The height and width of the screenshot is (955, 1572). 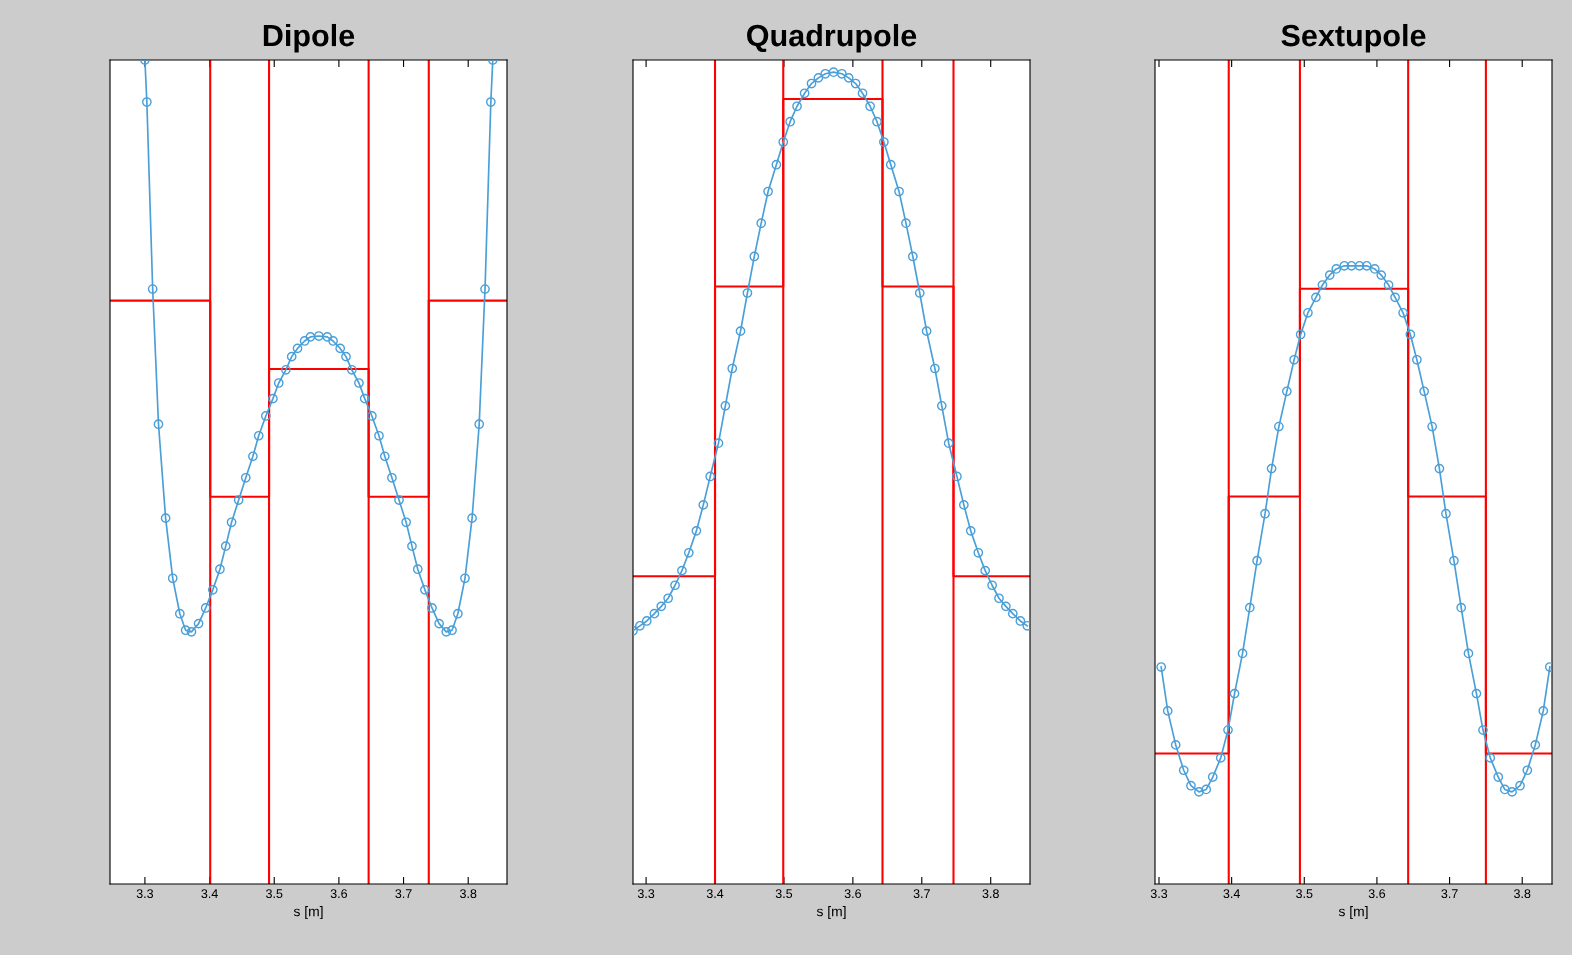 I want to click on chart-title: Quadrupole, so click(x=832, y=38).